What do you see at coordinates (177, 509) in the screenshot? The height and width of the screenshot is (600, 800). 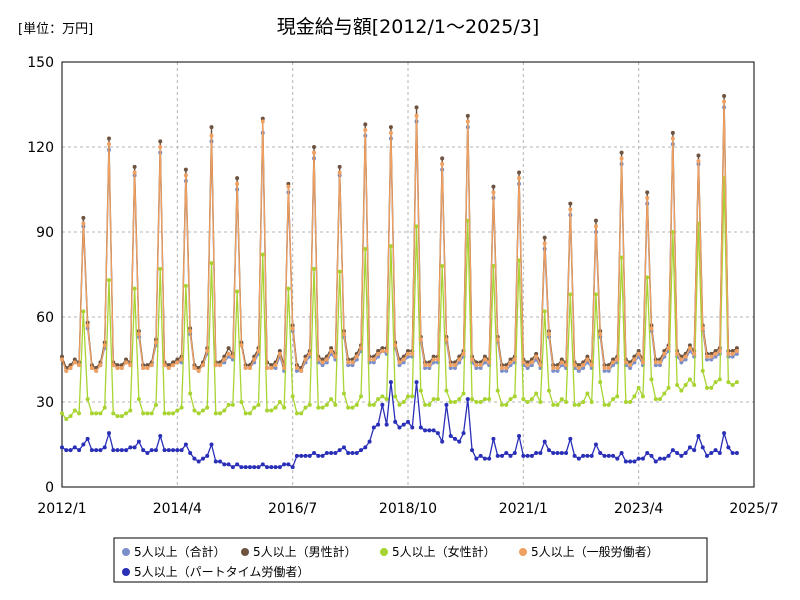 I see `x-tick-label: 2014/4` at bounding box center [177, 509].